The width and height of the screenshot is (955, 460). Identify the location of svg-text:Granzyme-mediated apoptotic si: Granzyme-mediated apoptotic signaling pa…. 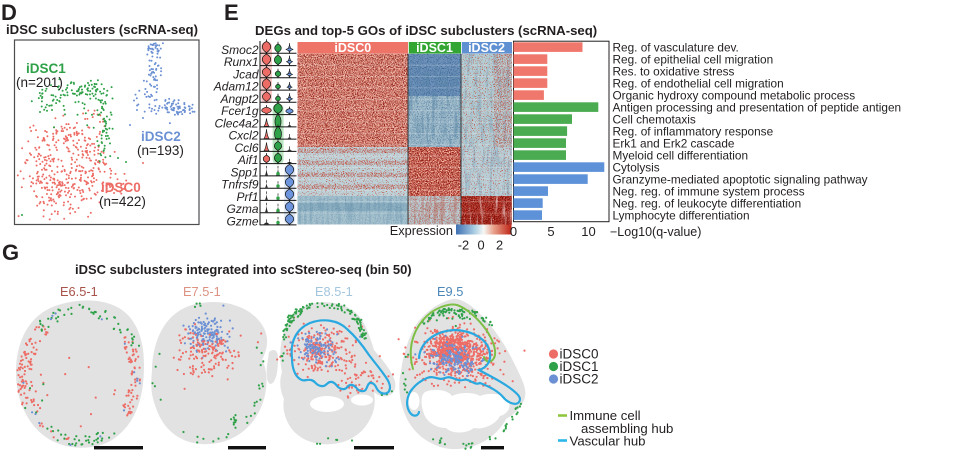
(740, 180).